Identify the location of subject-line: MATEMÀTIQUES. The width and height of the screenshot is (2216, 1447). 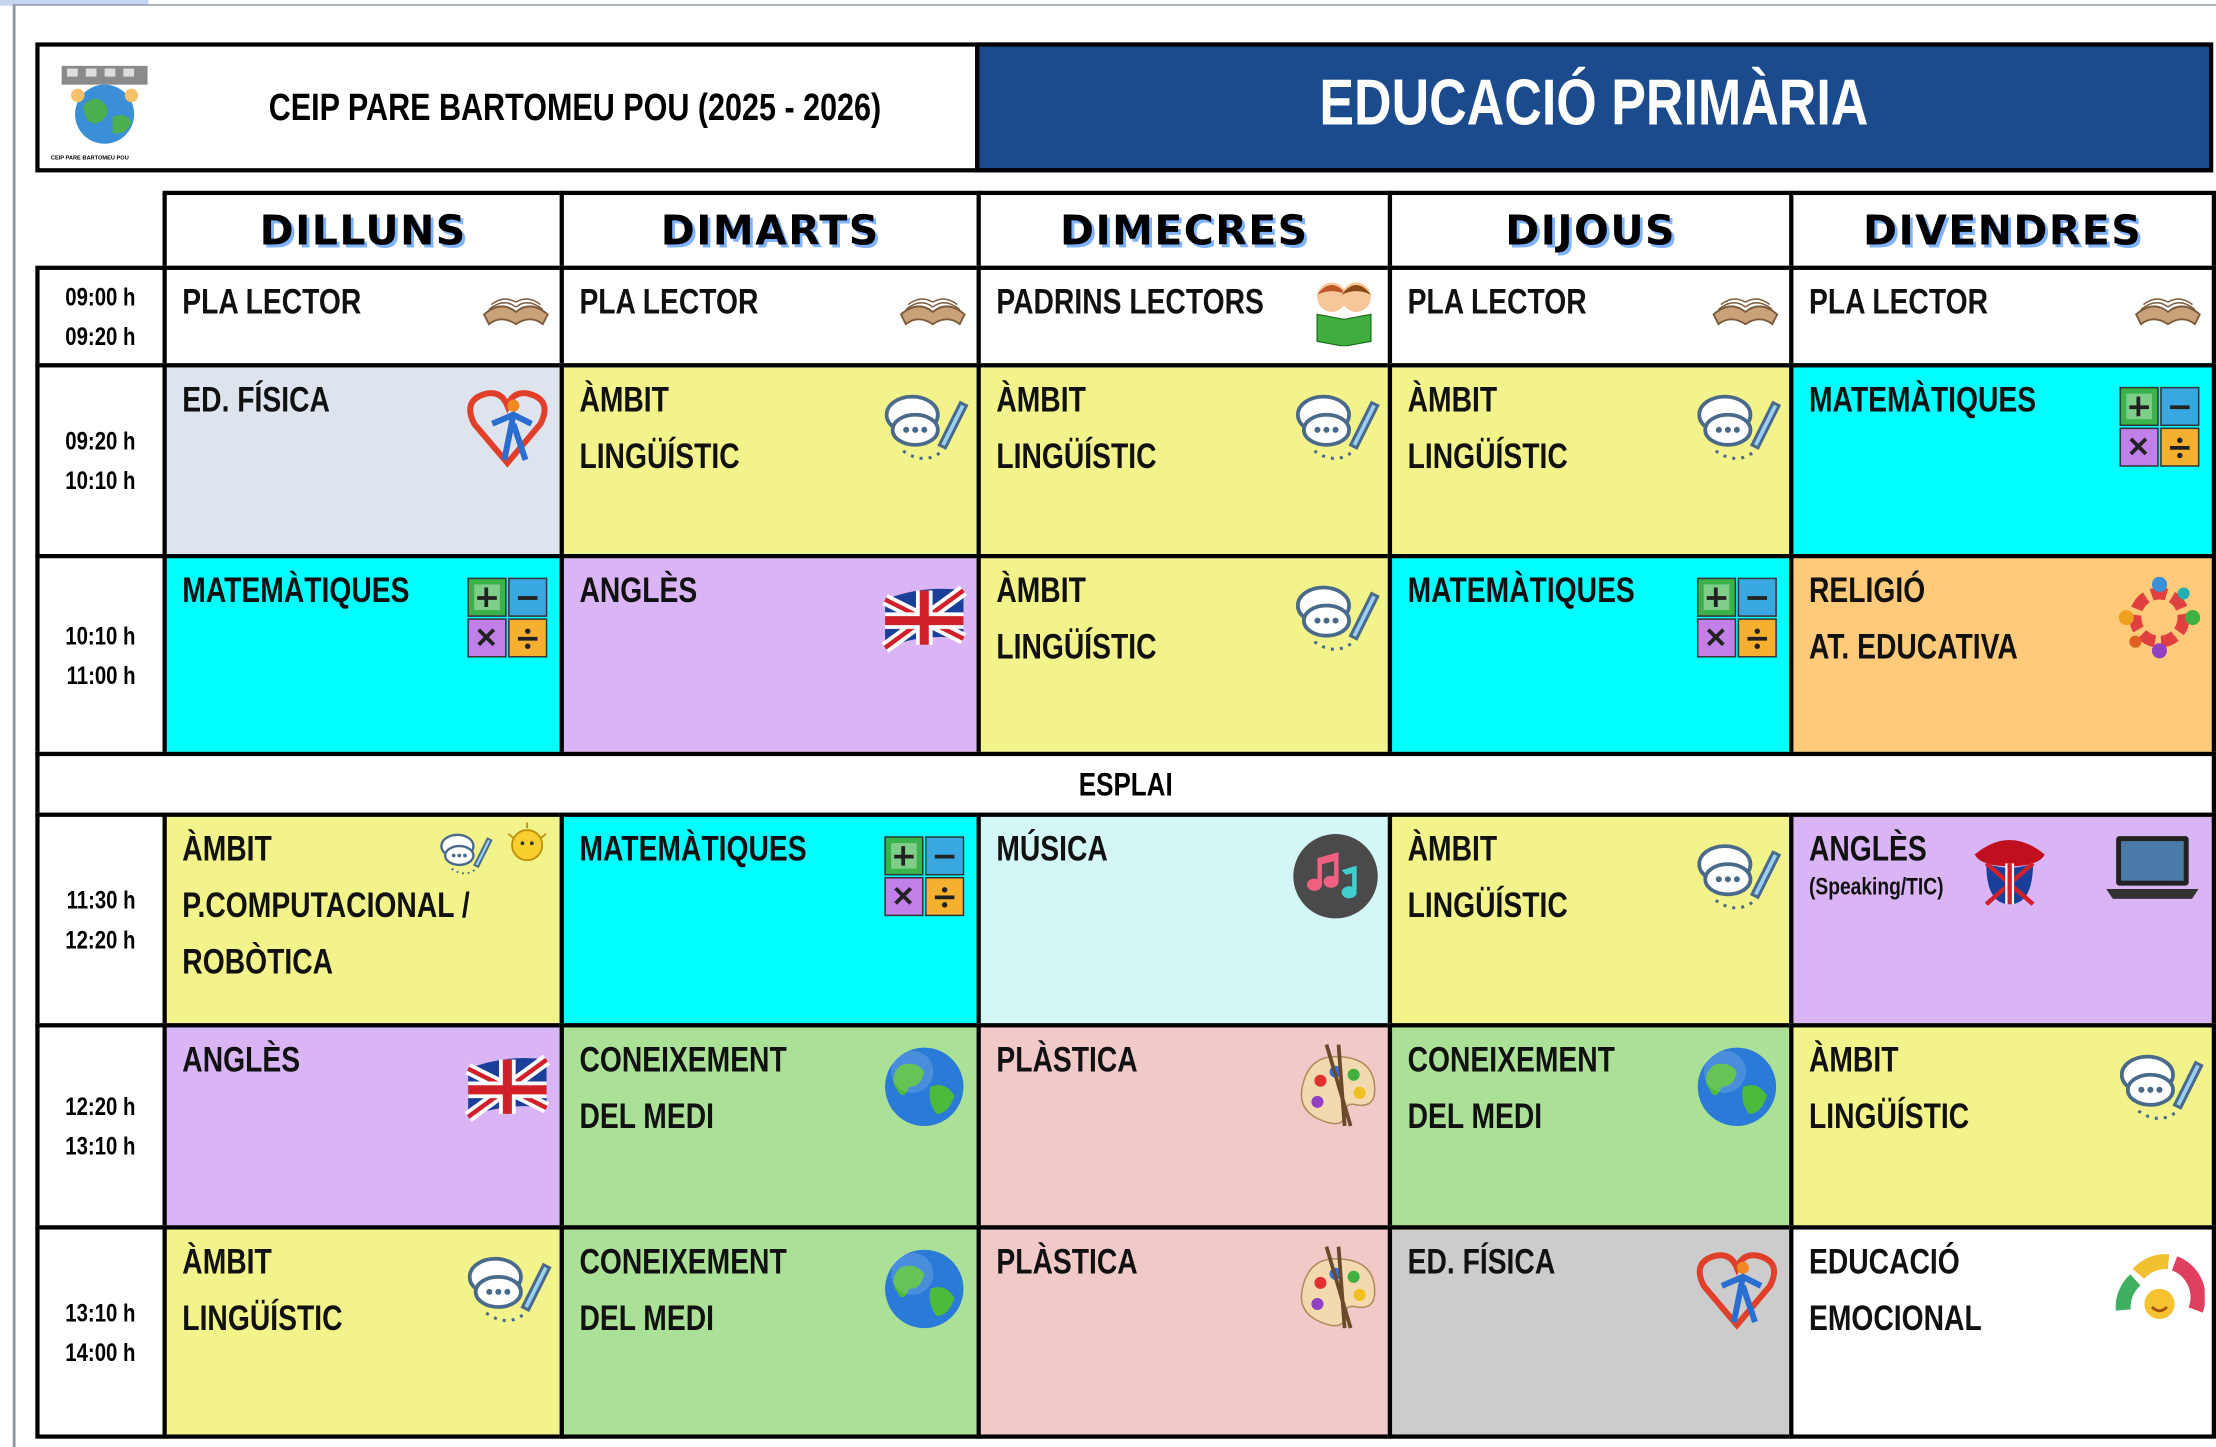
(1550, 590).